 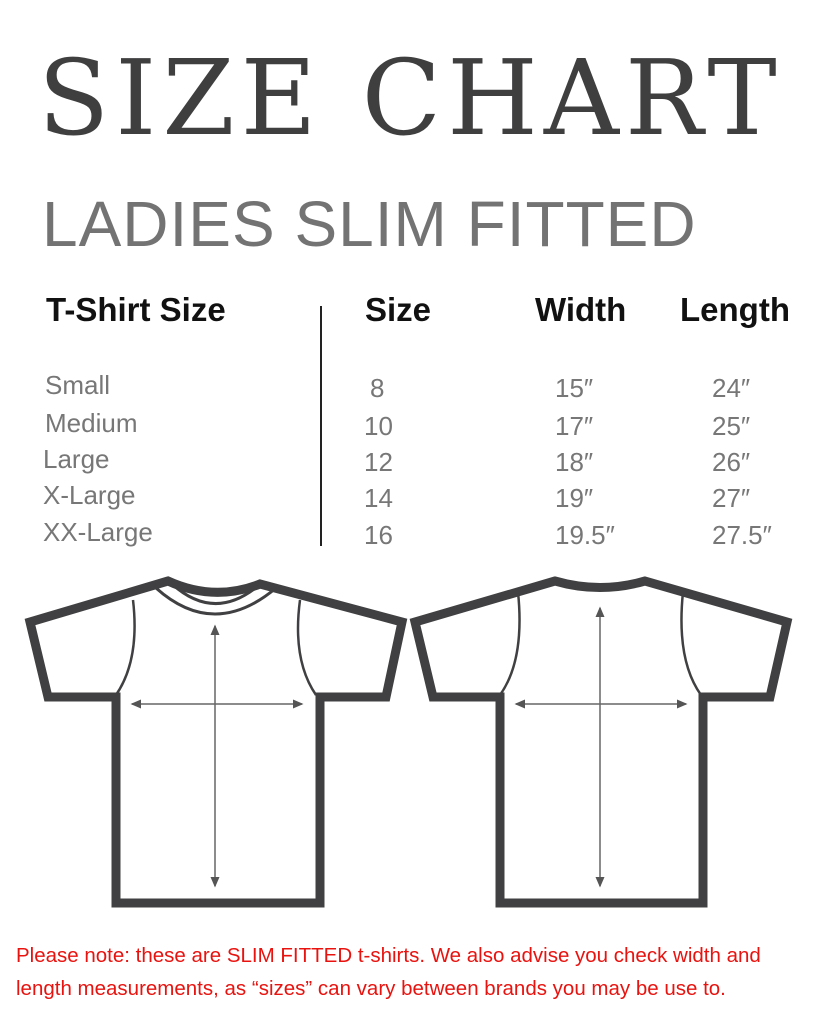 I want to click on header-size: Size, so click(x=398, y=309).